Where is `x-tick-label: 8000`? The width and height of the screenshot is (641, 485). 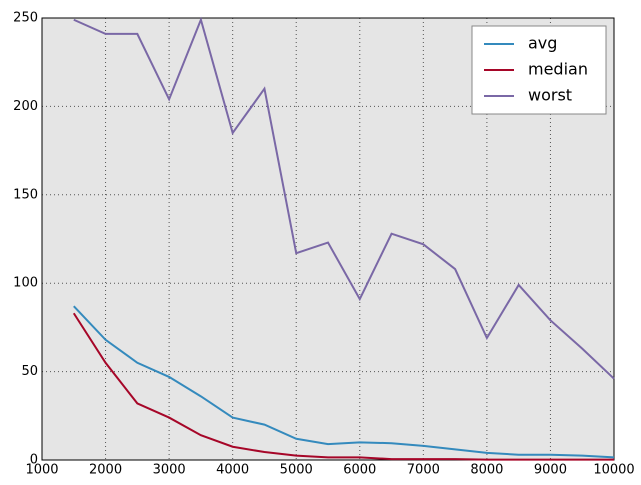
x-tick-label: 8000 is located at coordinates (486, 470).